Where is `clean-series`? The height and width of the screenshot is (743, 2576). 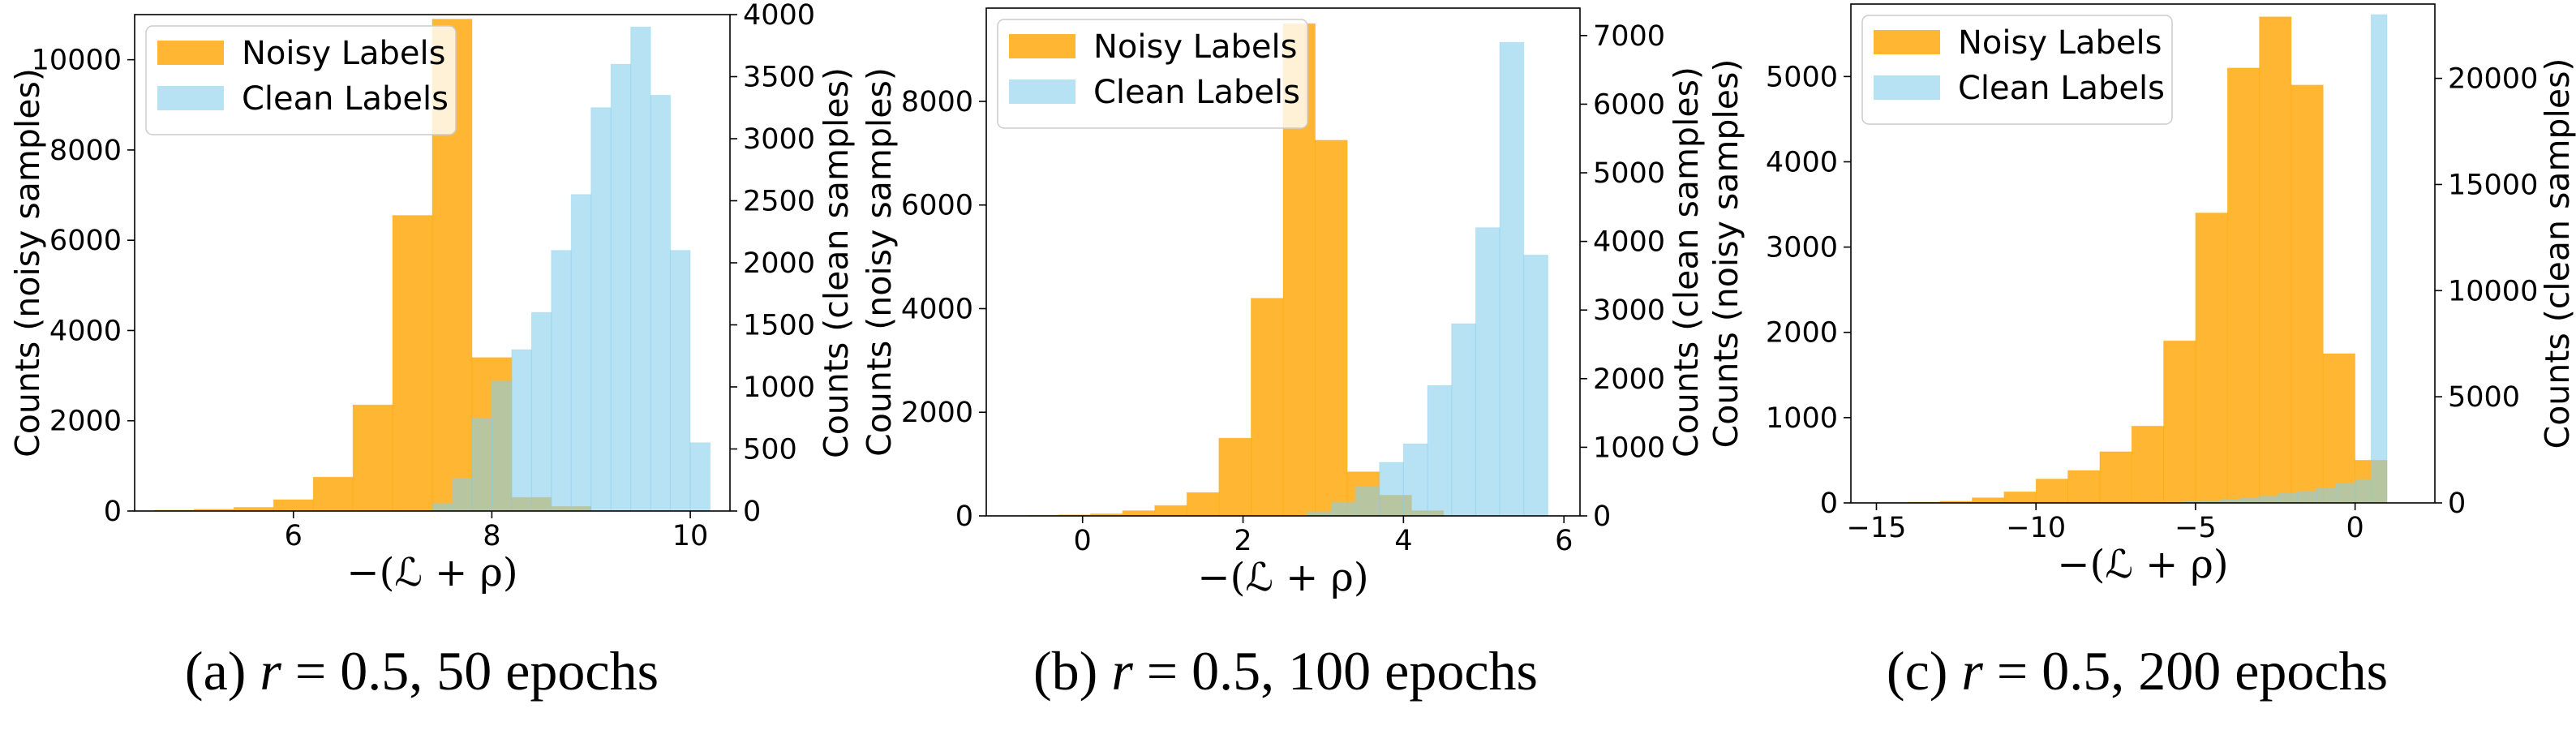 clean-series is located at coordinates (1427, 278).